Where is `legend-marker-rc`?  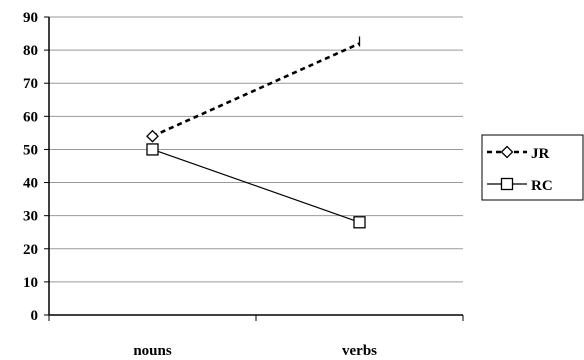 legend-marker-rc is located at coordinates (507, 184).